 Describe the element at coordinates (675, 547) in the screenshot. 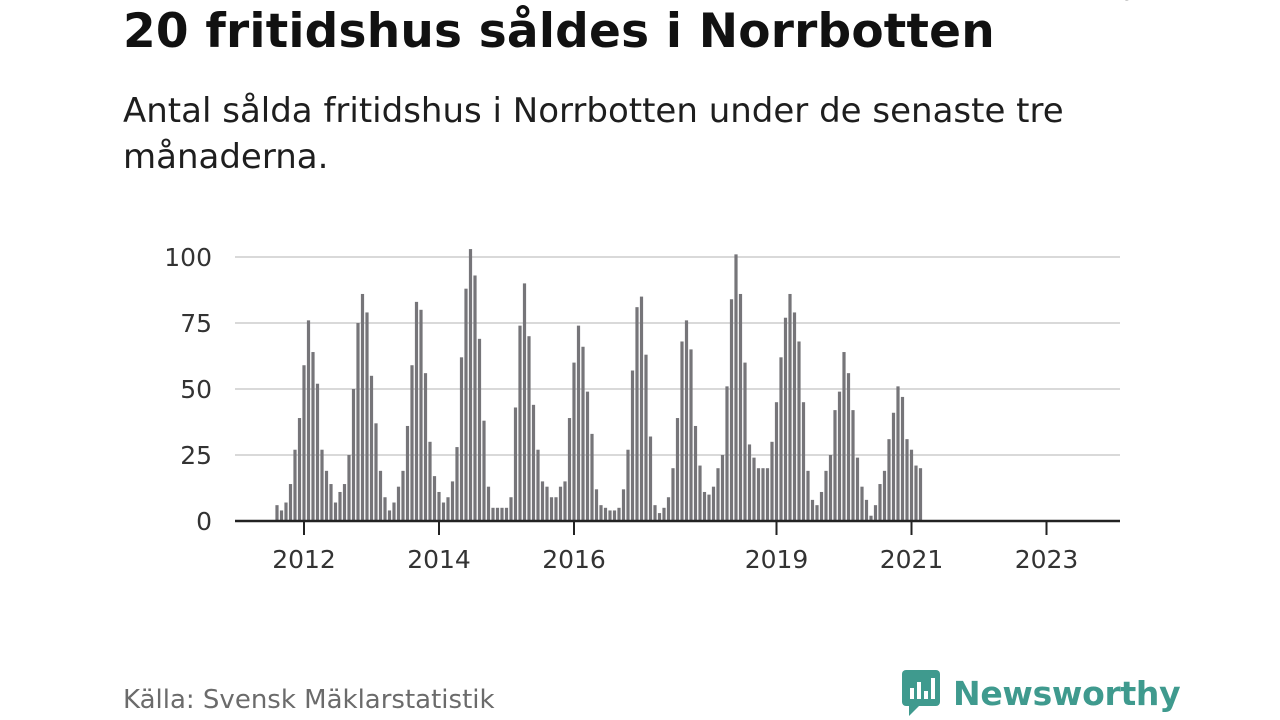

I see `x-axis-ticks: 2012 2014 2016 2019 2021 2023` at that location.